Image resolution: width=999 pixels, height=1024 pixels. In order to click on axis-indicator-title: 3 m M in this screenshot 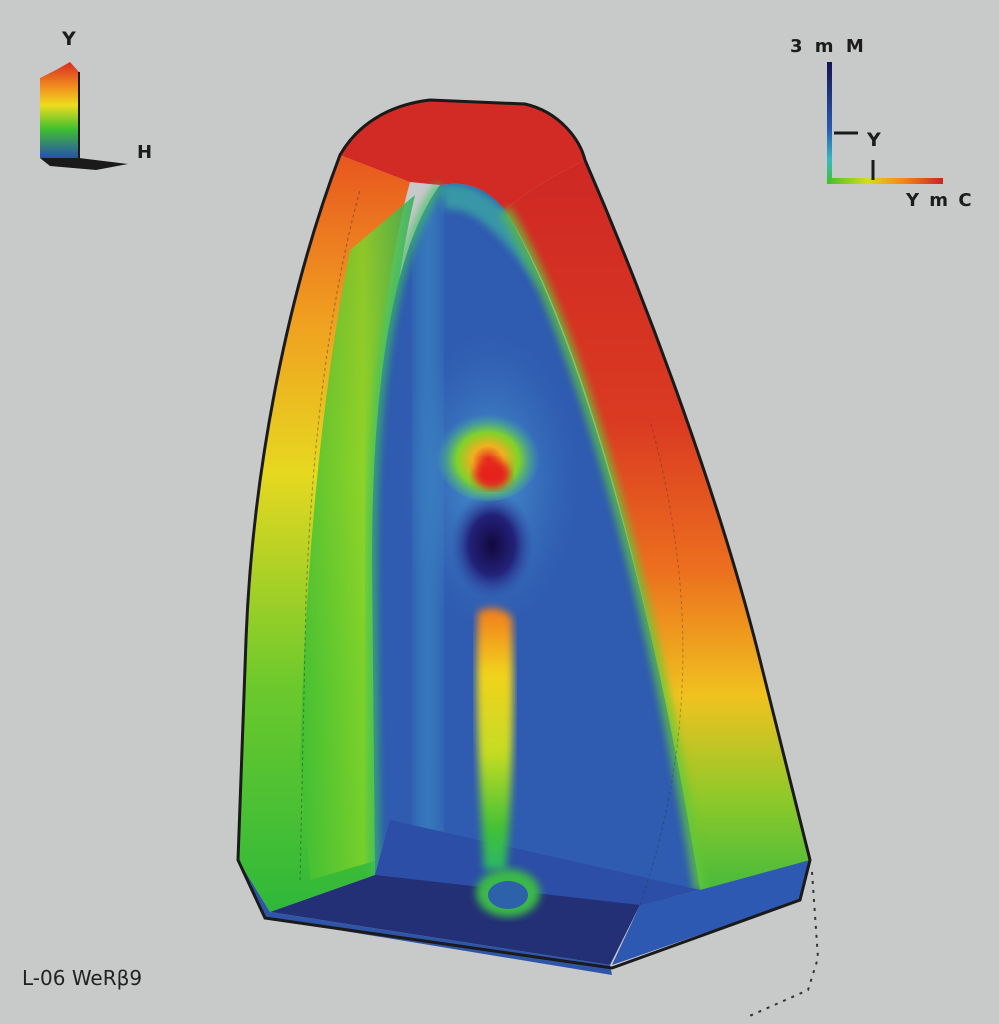, I will do `click(828, 46)`.